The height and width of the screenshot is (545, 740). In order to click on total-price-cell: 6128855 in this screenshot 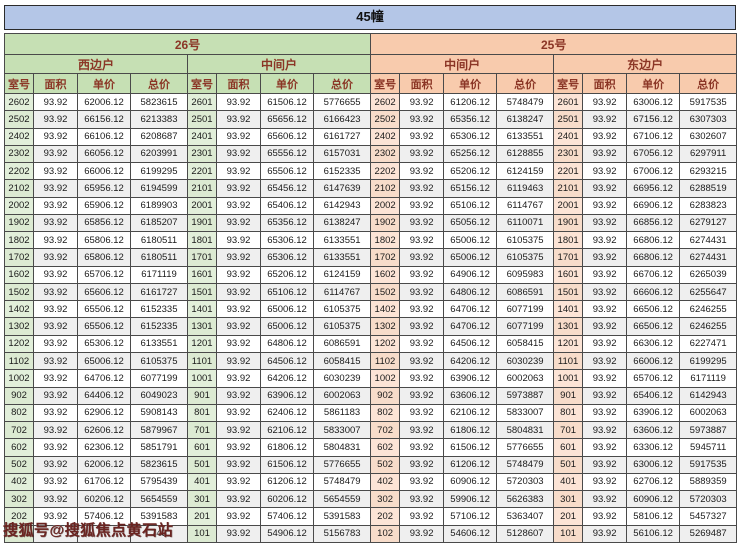, I will do `click(525, 154)`.